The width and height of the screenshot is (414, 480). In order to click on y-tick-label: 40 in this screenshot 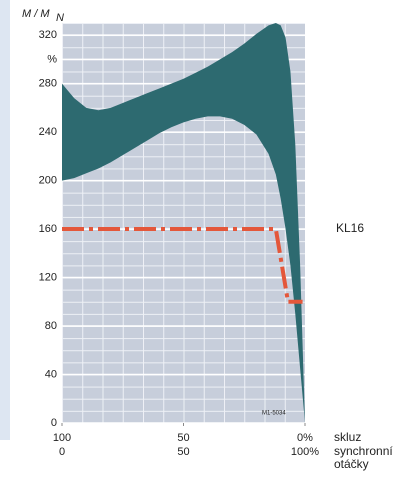, I will do `click(51, 374)`.